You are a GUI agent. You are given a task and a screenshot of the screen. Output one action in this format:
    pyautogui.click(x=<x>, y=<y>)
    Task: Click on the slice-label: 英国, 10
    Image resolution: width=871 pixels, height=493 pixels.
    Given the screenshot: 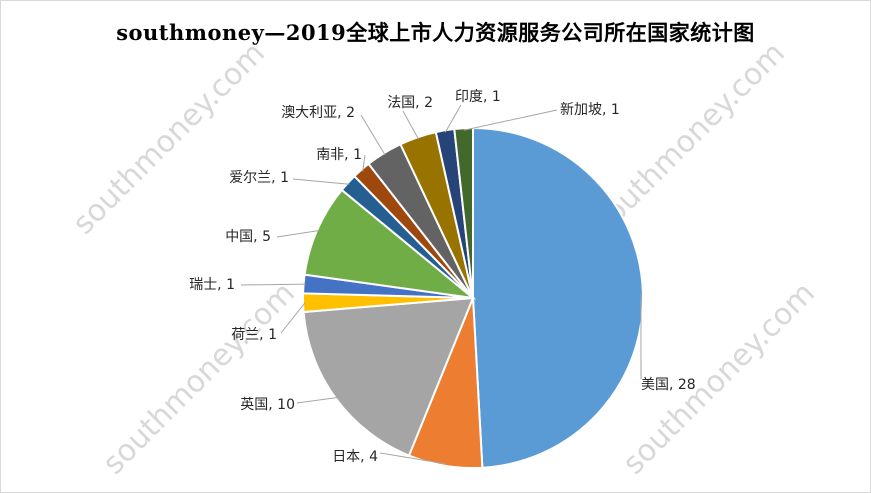 What is the action you would take?
    pyautogui.click(x=267, y=404)
    